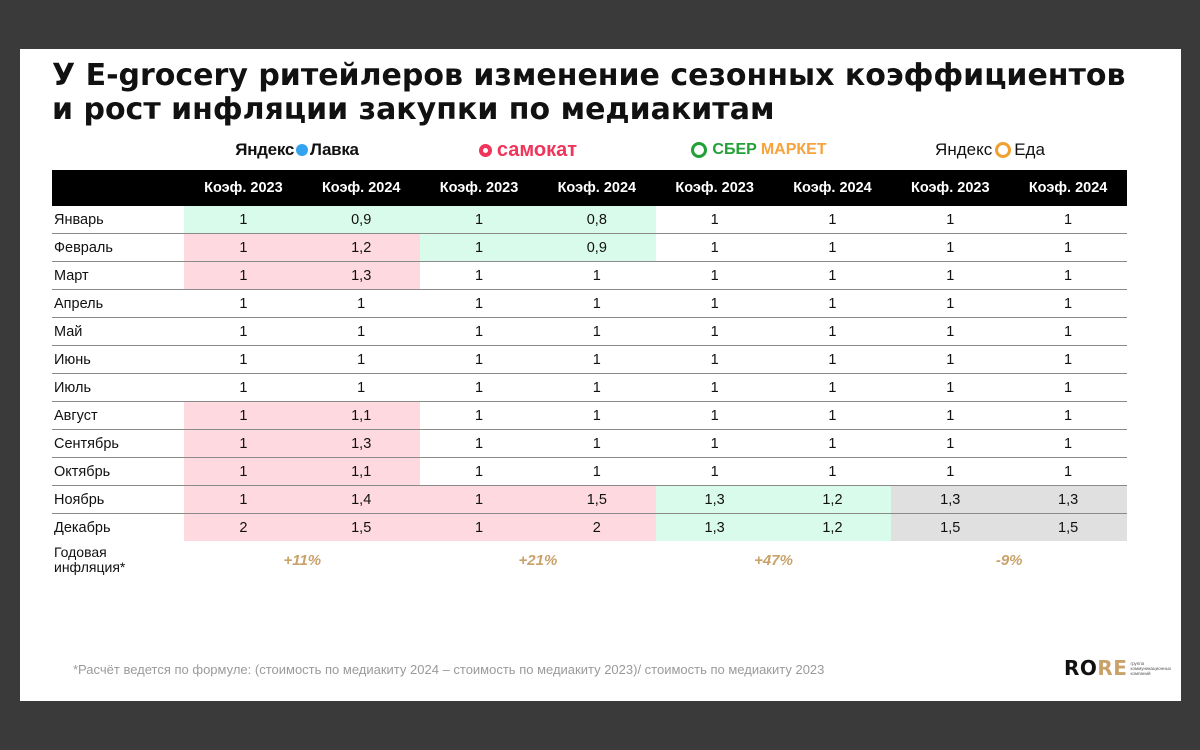  I want to click on rore-subtitle: группа коммуникационных компаний, so click(1151, 668).